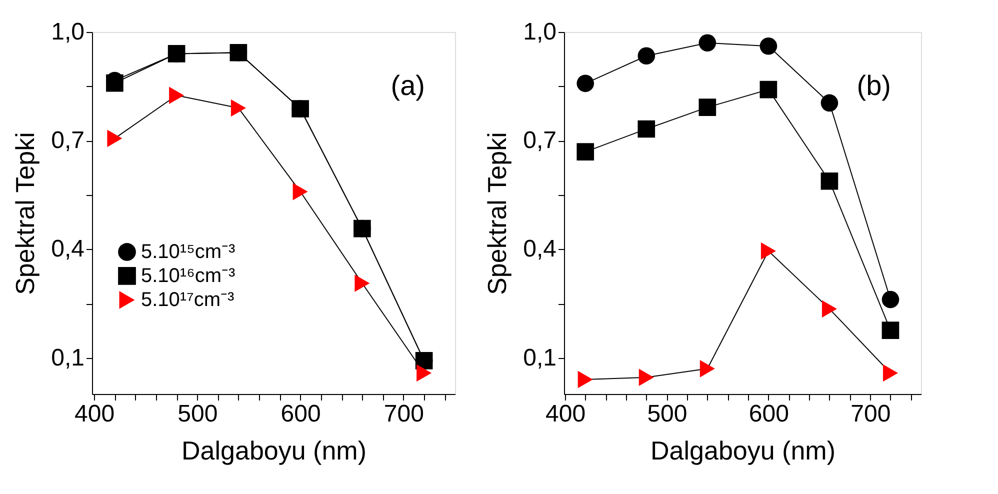  I want to click on annotation: (a), so click(407, 85).